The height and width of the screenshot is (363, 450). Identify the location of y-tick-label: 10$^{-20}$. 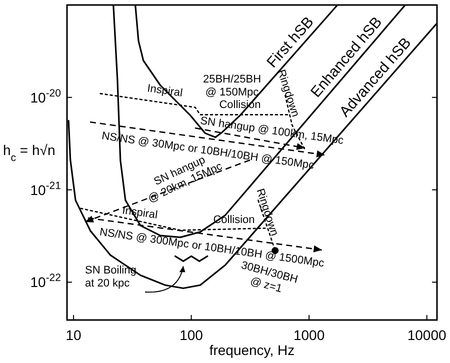
(46, 96).